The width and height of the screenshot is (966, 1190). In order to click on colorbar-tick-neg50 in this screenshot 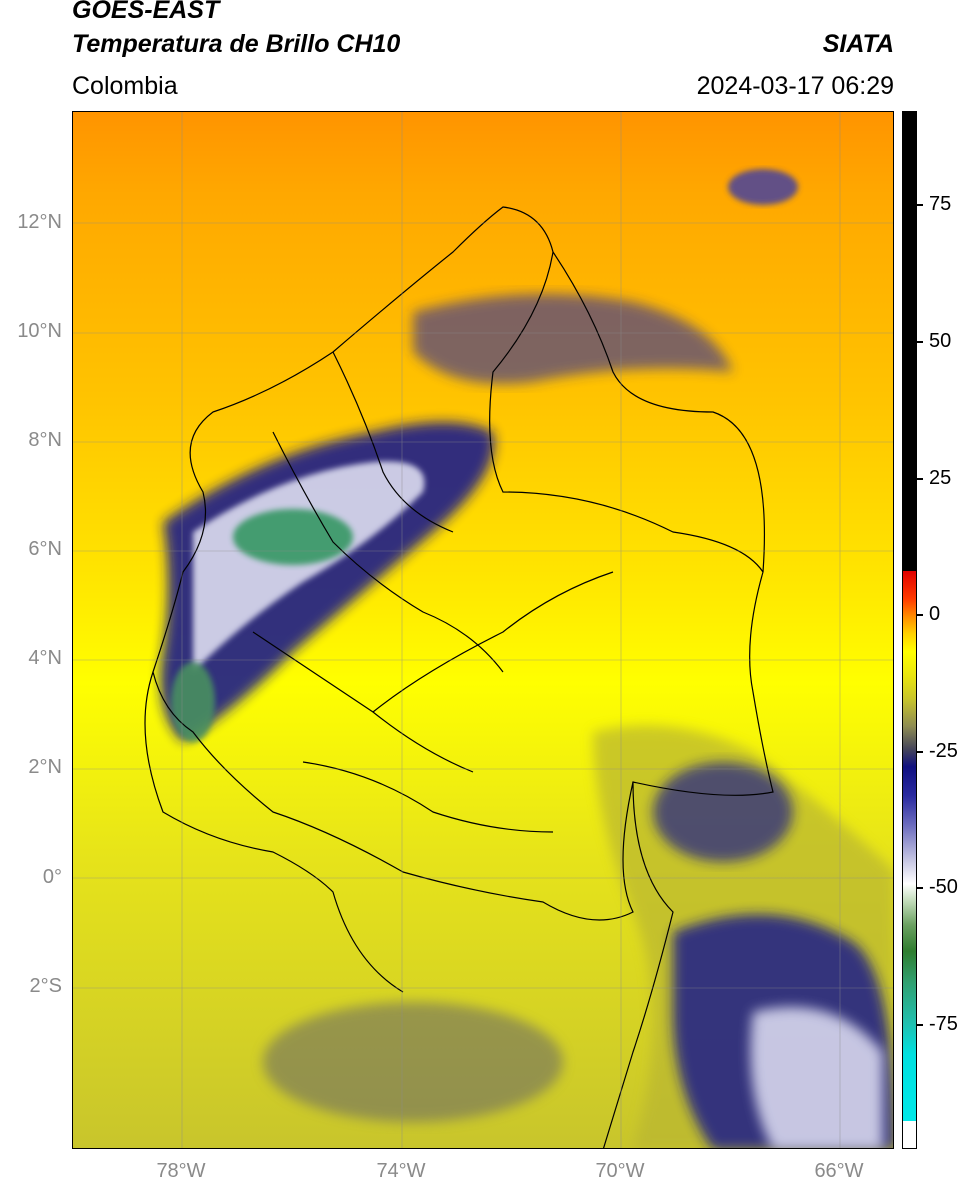, I will do `click(920, 888)`.